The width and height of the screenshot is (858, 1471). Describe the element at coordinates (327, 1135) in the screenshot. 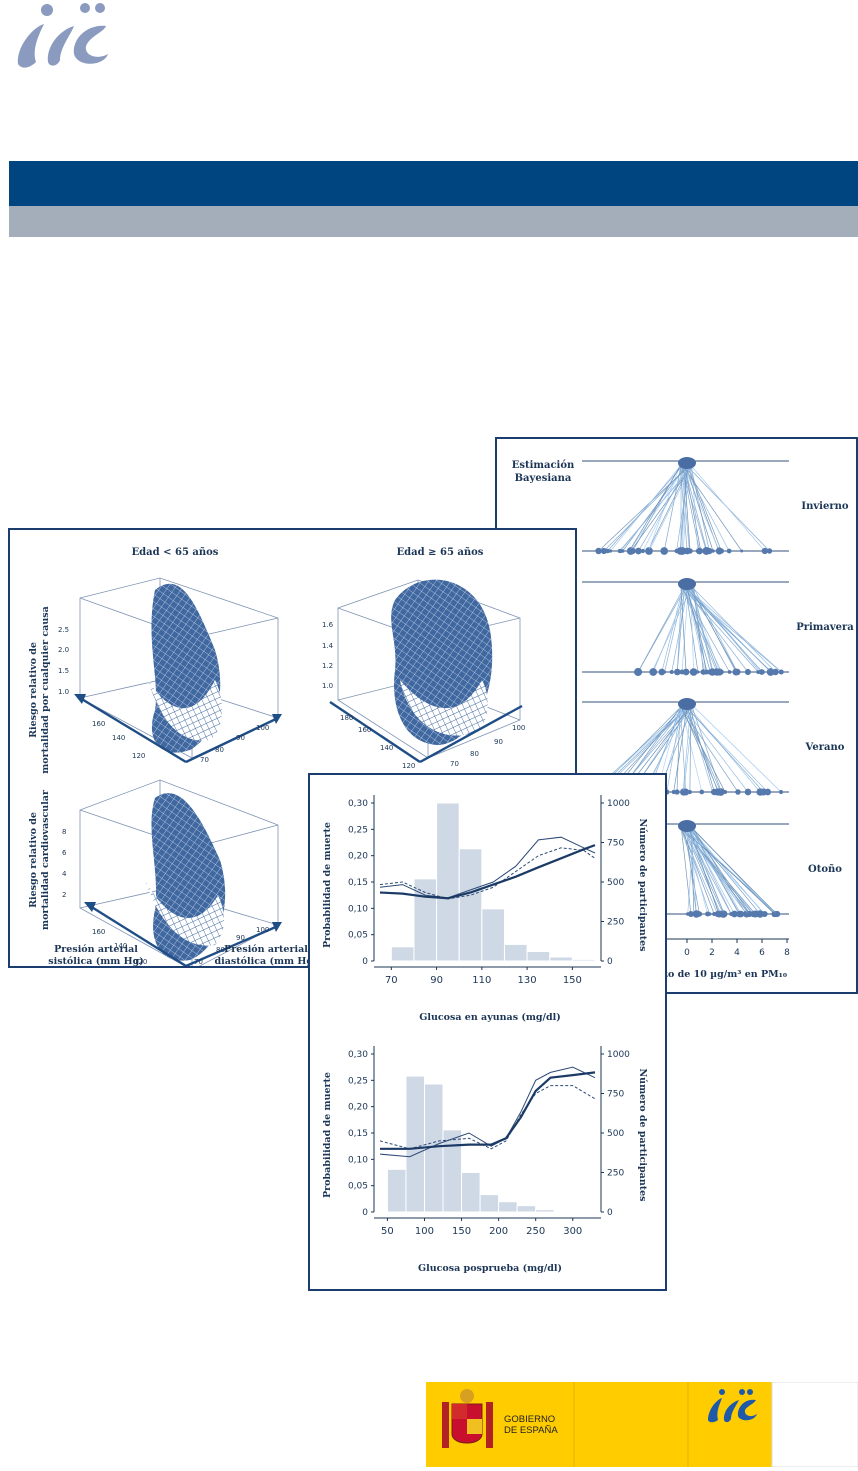

I see `ylabel-left-2: Probabilidad de muerte` at that location.